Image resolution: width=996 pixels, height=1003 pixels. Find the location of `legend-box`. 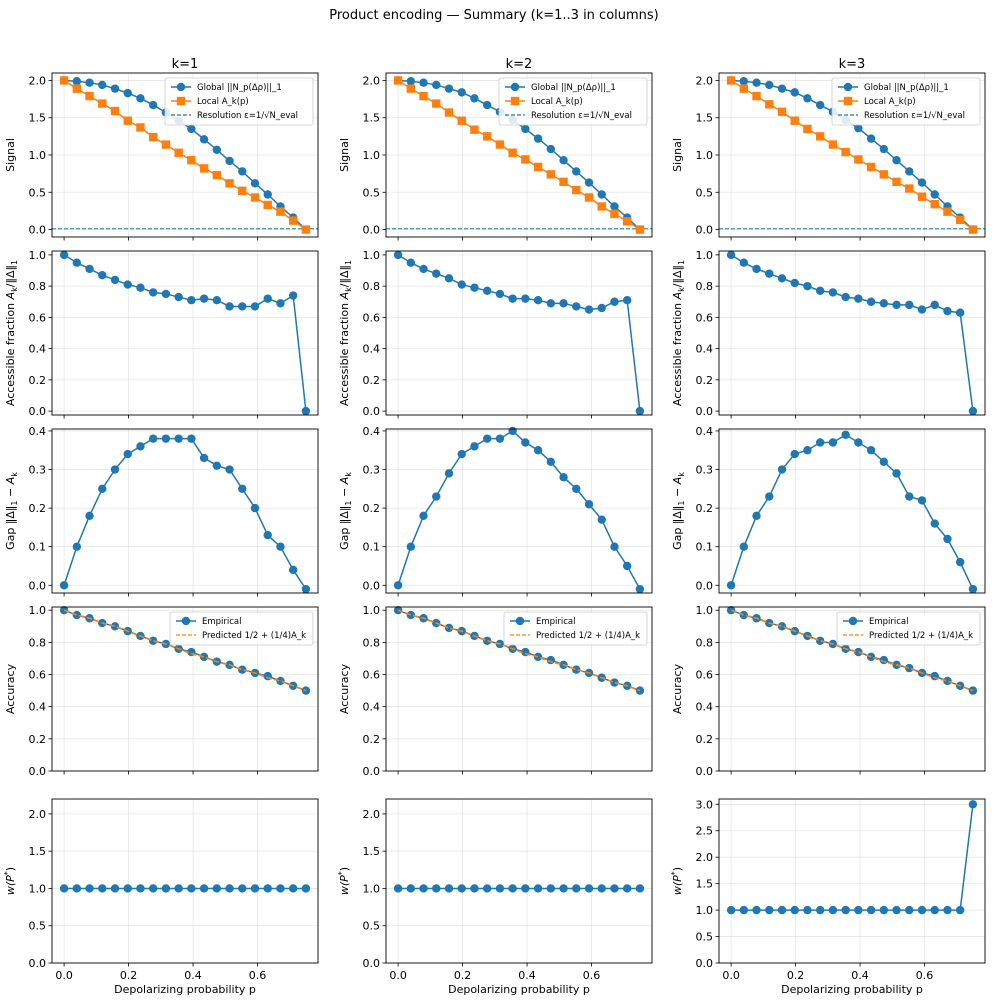

legend-box is located at coordinates (573, 101).